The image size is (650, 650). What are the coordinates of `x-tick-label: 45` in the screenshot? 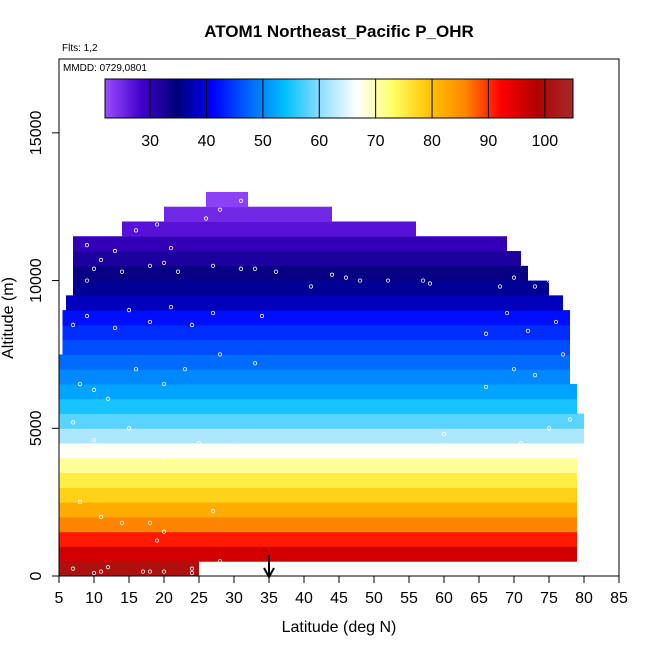 It's located at (339, 598).